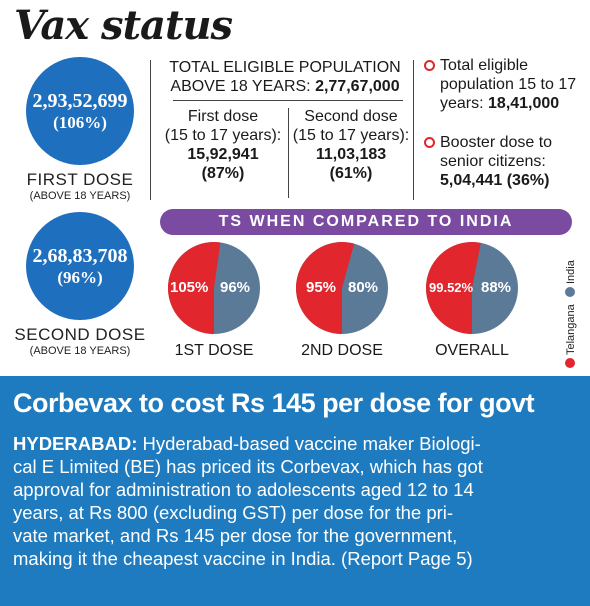 Image resolution: width=590 pixels, height=606 pixels. Describe the element at coordinates (223, 135) in the screenshot. I see `teen-first-line2: (15 to 17 years):` at that location.